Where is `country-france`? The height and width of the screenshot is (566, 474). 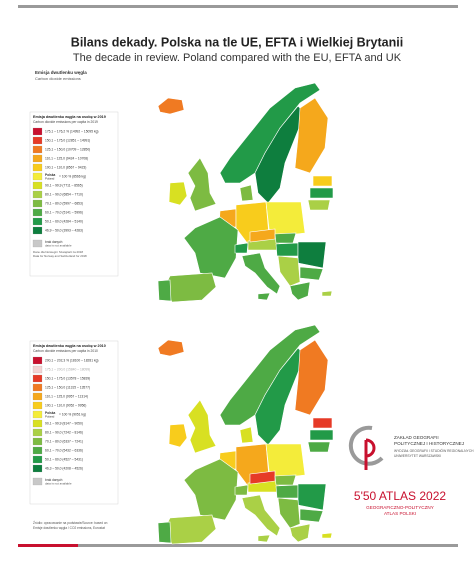
country-france is located at coordinates (211, 489).